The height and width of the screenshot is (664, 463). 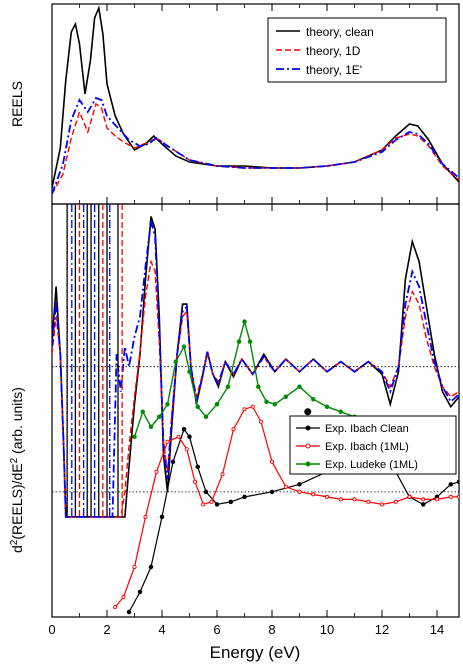 What do you see at coordinates (271, 629) in the screenshot?
I see `x-tick-label: 8` at bounding box center [271, 629].